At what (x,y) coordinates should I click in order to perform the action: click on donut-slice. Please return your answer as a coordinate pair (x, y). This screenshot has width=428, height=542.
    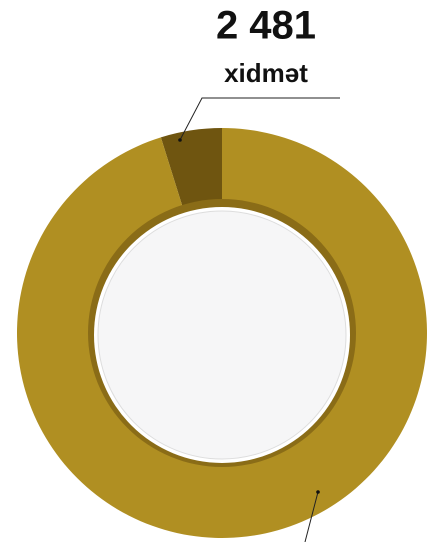
    Looking at the image, I should click on (191, 168).